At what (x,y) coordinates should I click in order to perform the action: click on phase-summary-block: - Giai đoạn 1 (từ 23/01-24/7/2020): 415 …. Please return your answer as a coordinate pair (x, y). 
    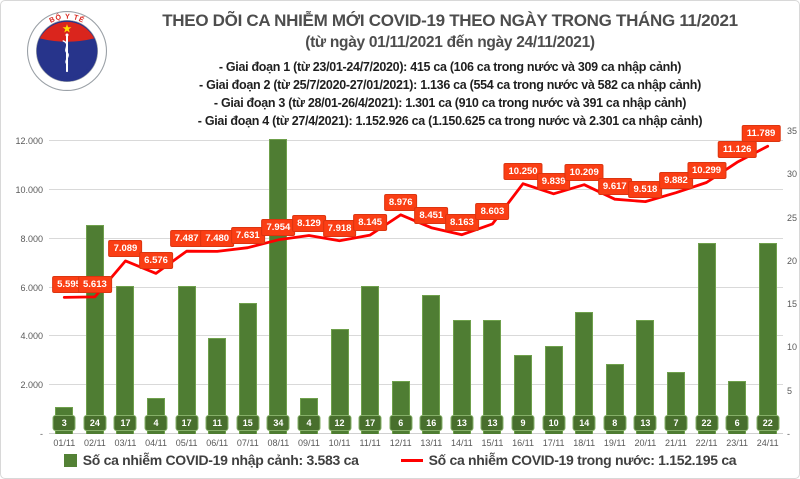
    Looking at the image, I should click on (450, 94).